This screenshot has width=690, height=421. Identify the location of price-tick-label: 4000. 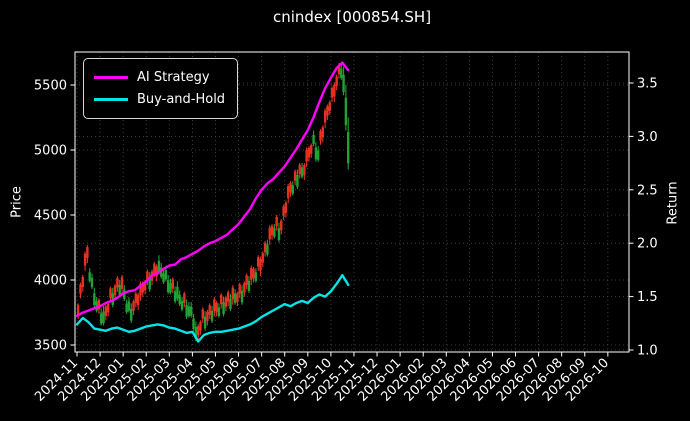
(50, 281).